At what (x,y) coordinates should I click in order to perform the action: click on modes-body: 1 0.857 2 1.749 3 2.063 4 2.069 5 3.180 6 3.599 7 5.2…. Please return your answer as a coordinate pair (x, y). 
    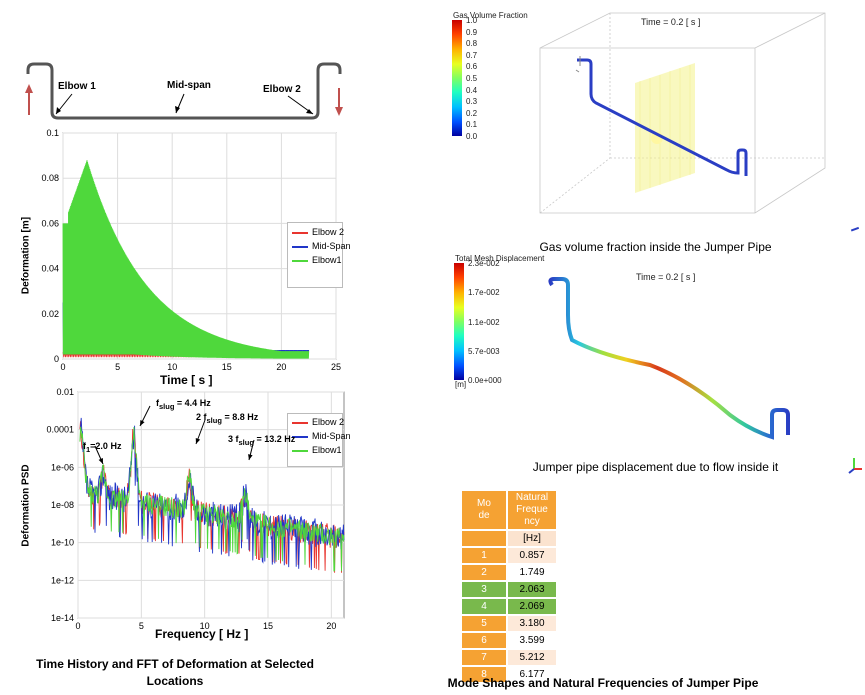
    Looking at the image, I should click on (509, 615).